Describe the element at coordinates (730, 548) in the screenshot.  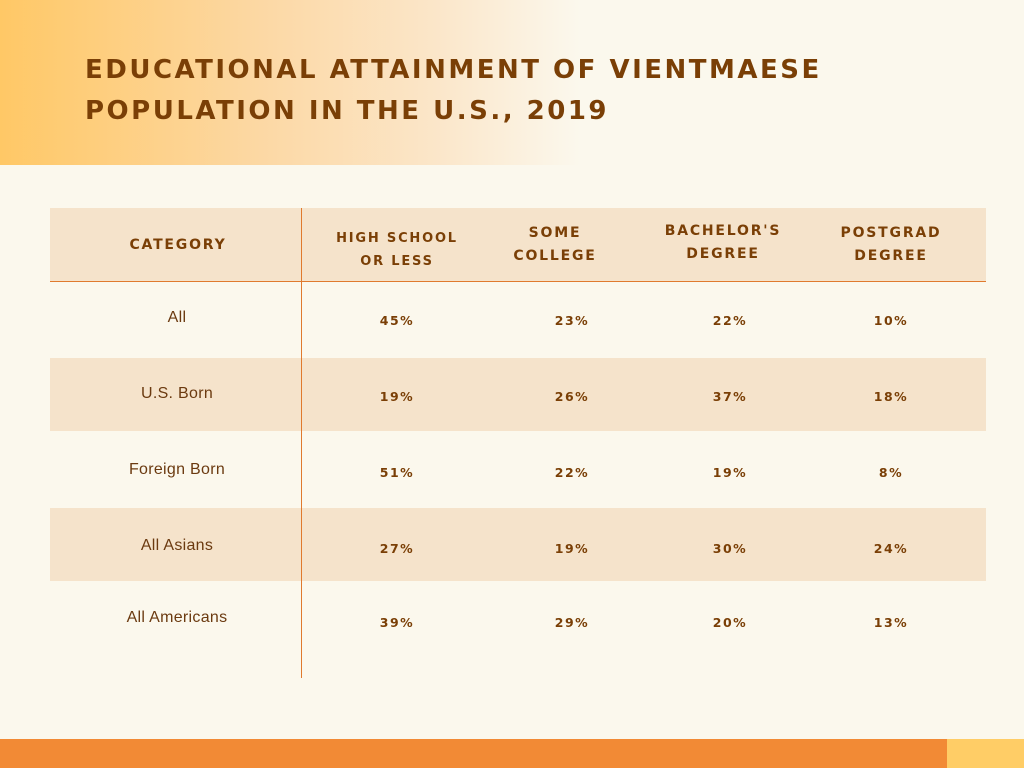
I see `cell-all-asians-bachelors: 30%` at that location.